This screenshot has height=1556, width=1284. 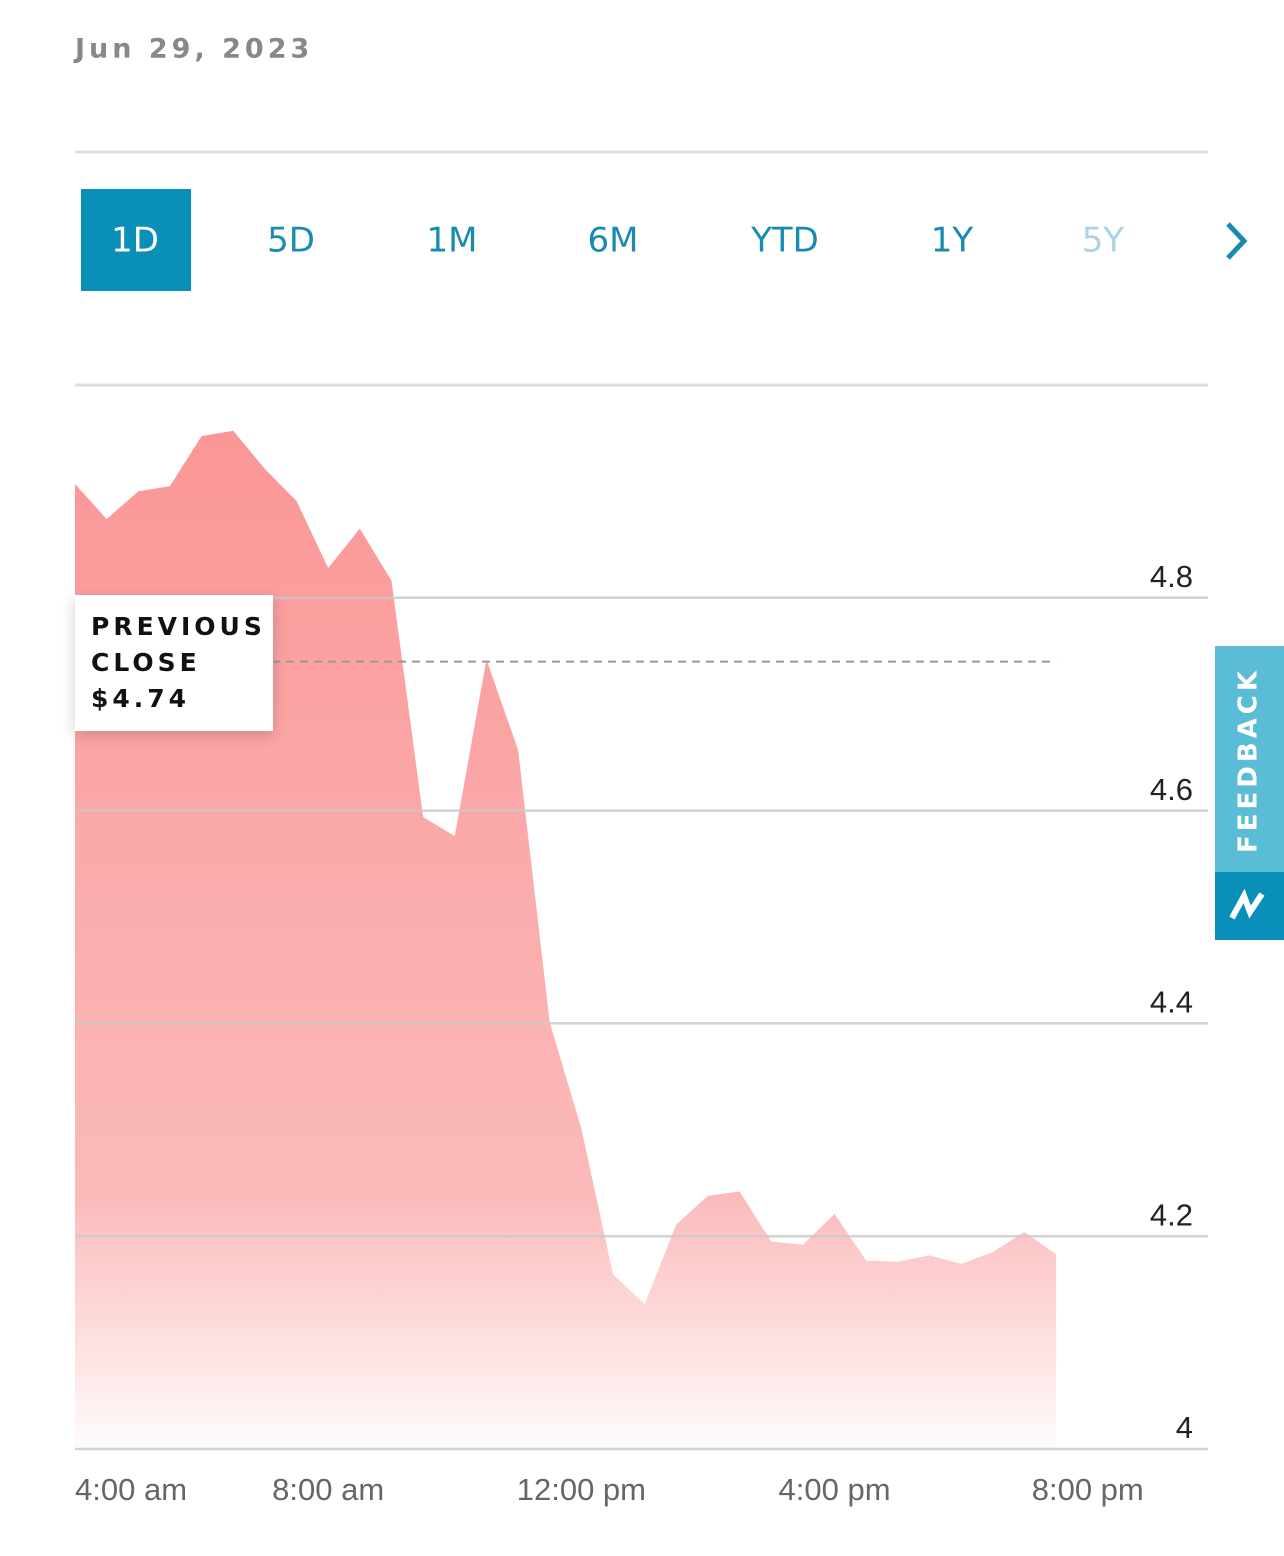 I want to click on next-arrow, so click(x=1237, y=241).